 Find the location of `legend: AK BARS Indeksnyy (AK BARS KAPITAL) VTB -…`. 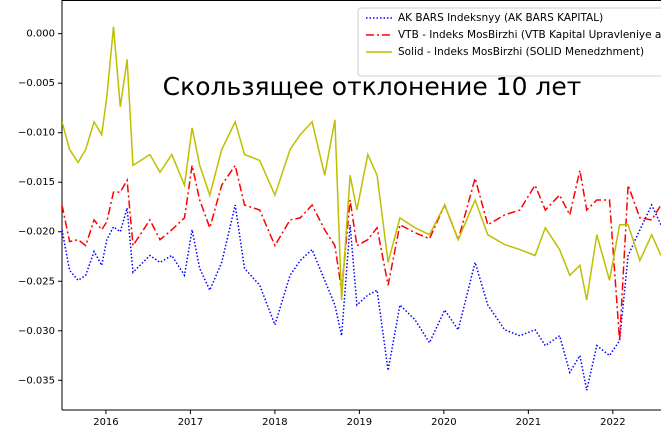

legend: AK BARS Indeksnyy (AK BARS KAPITAL) VTB -… is located at coordinates (509, 42).